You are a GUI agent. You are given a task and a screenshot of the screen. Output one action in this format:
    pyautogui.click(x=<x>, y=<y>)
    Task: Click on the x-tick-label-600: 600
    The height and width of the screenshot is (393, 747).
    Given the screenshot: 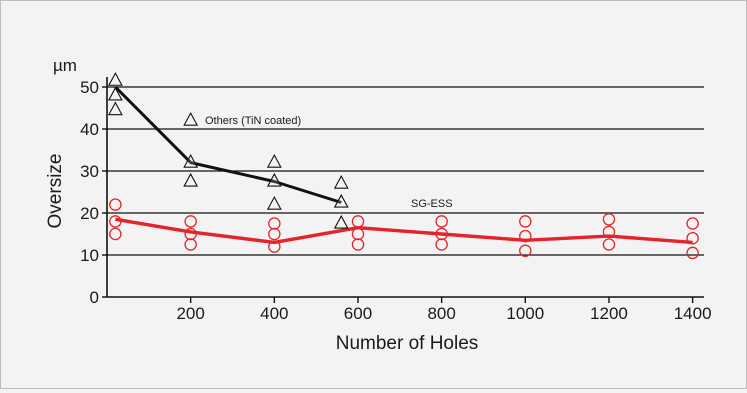 What is the action you would take?
    pyautogui.click(x=358, y=313)
    